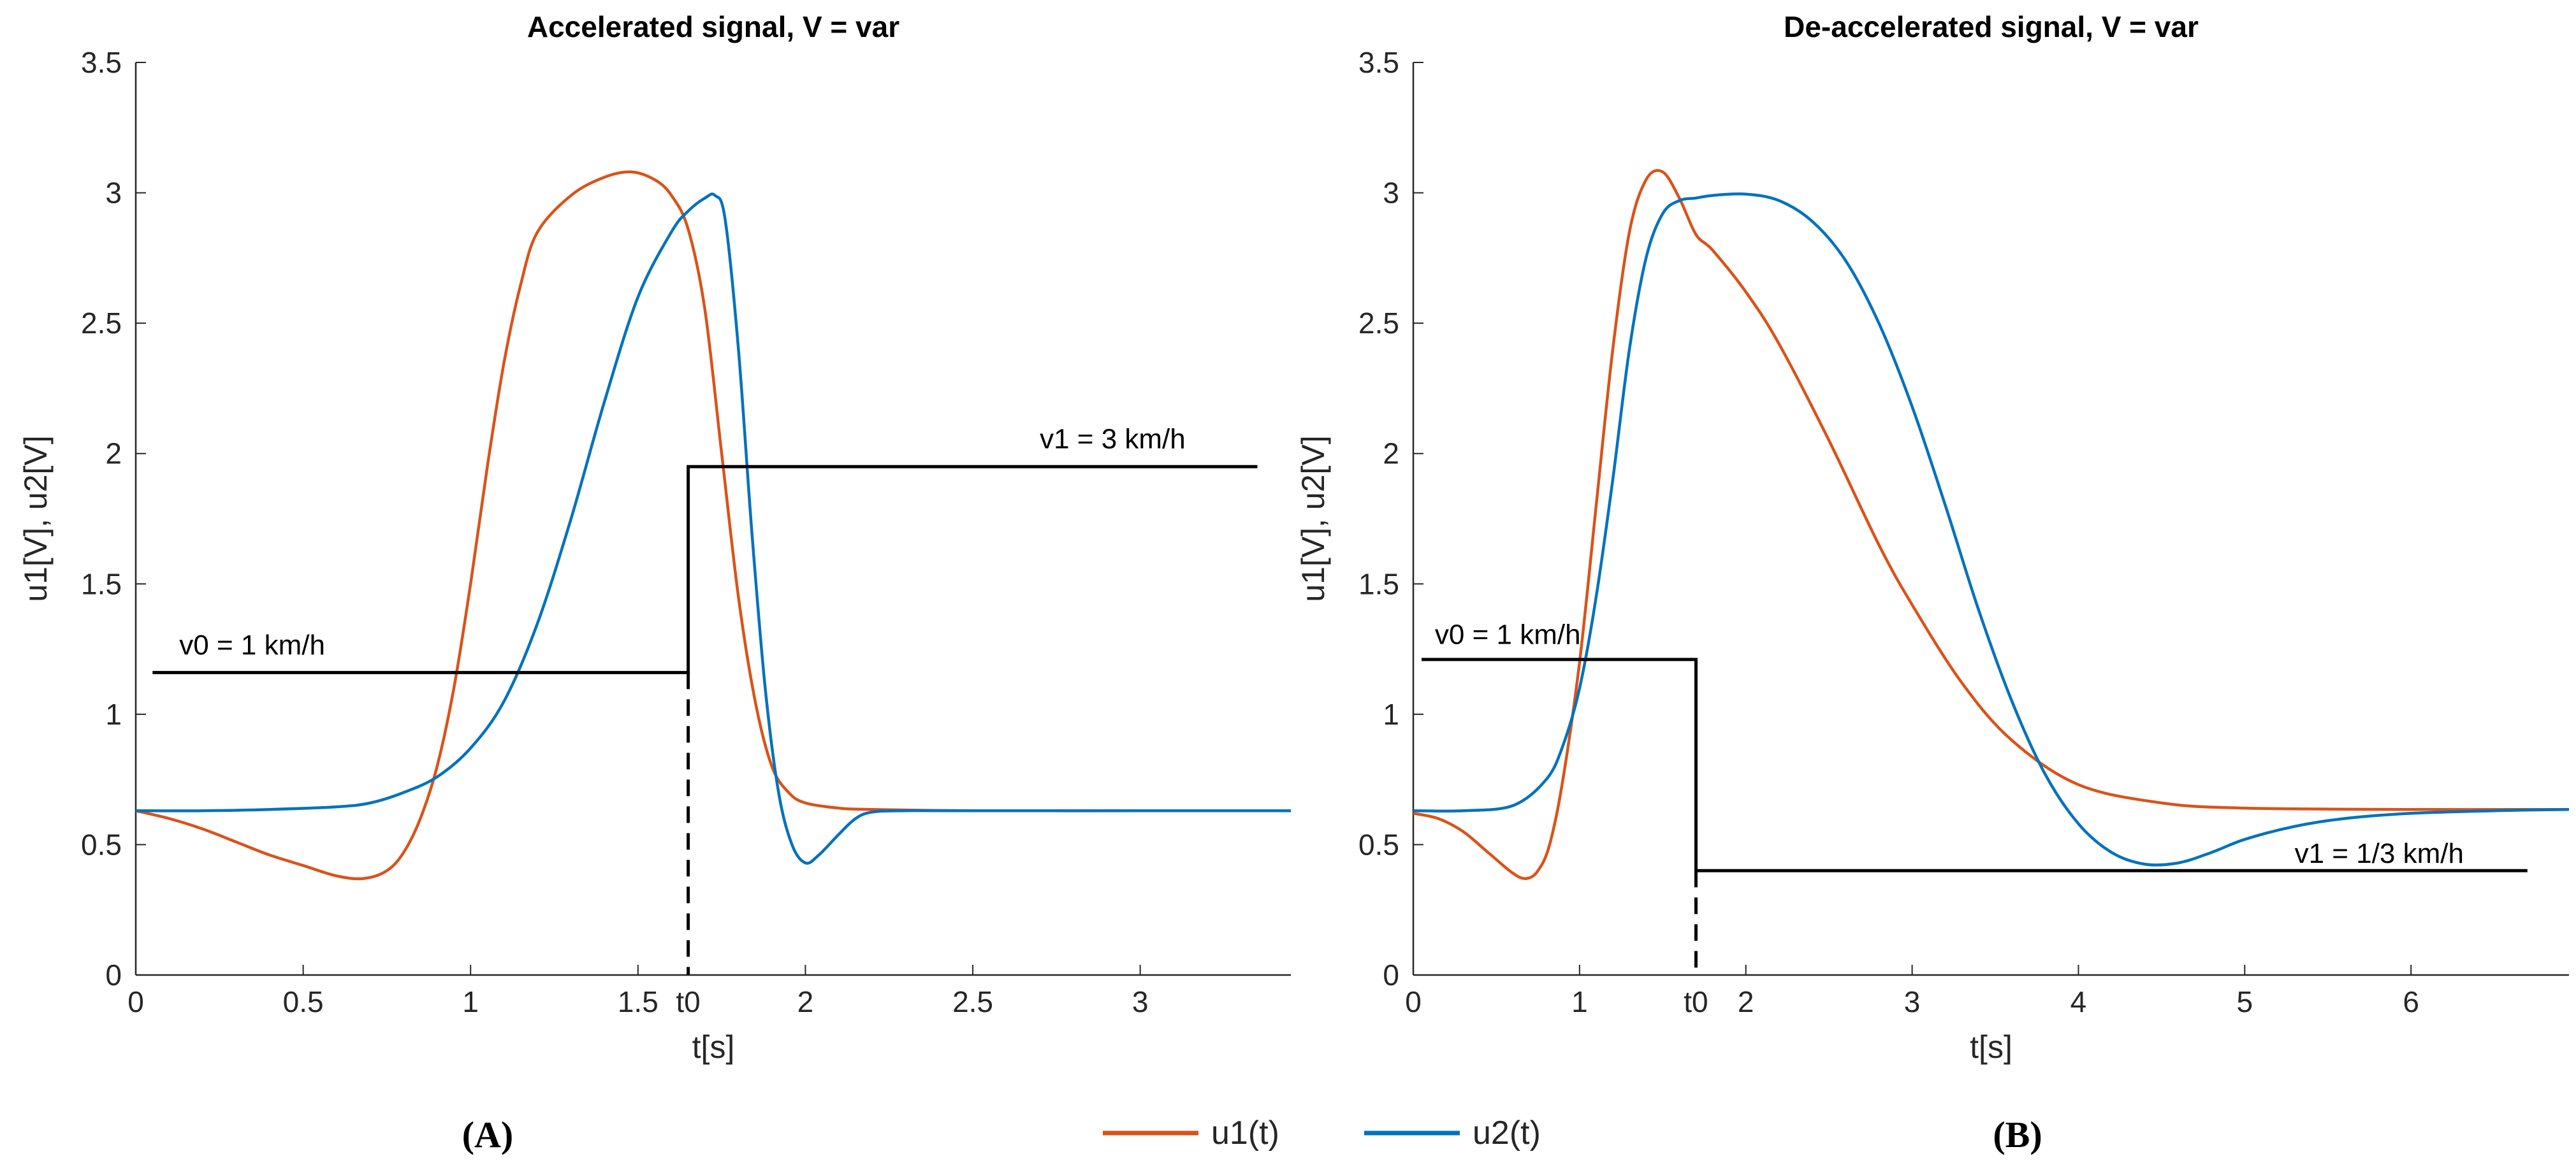 The width and height of the screenshot is (2576, 1170). I want to click on t0-label-a: t0, so click(688, 1001).